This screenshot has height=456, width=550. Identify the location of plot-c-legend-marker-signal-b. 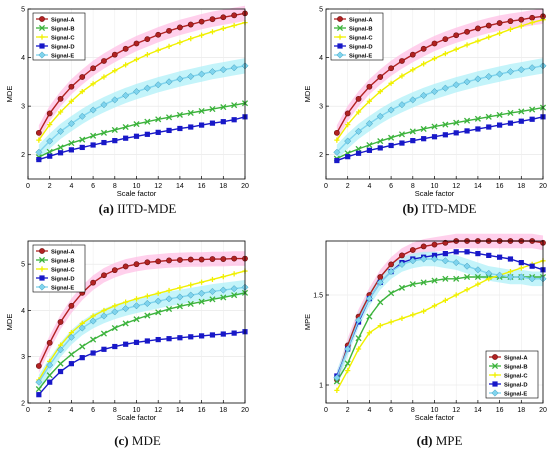
(42, 260).